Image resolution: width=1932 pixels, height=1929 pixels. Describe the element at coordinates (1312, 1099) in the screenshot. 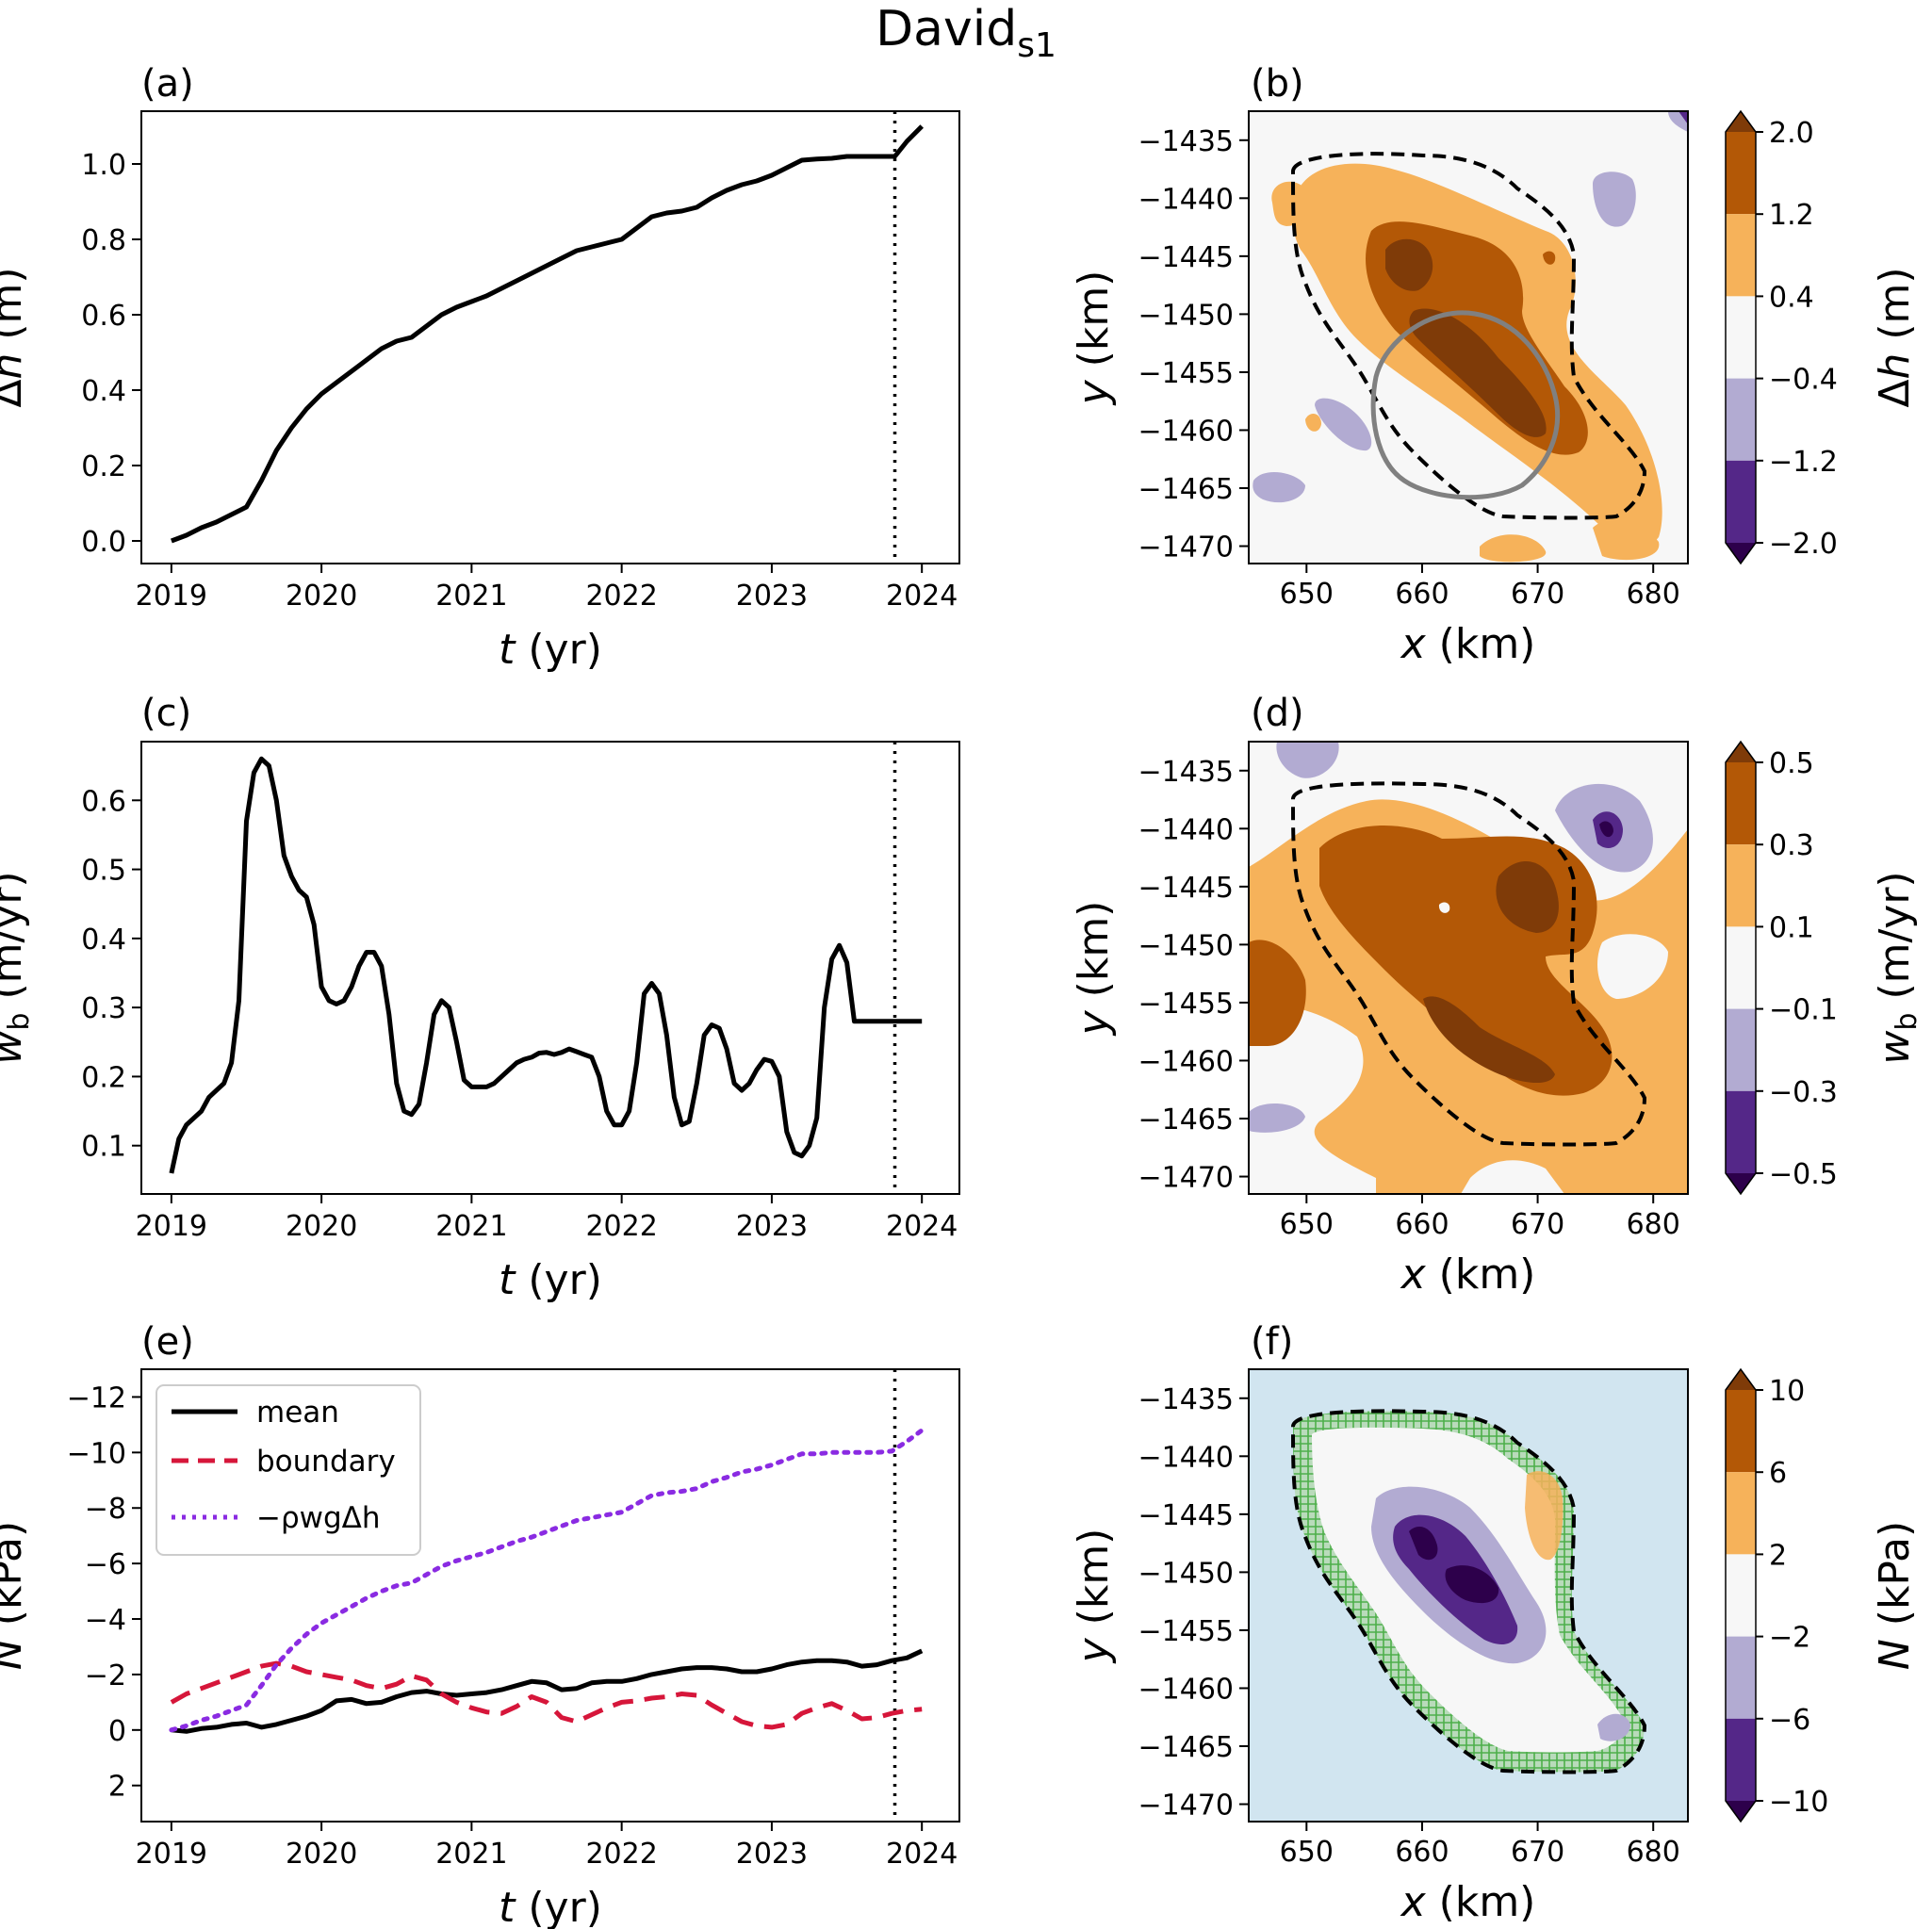

I see `map-d-neutral-bottom` at that location.